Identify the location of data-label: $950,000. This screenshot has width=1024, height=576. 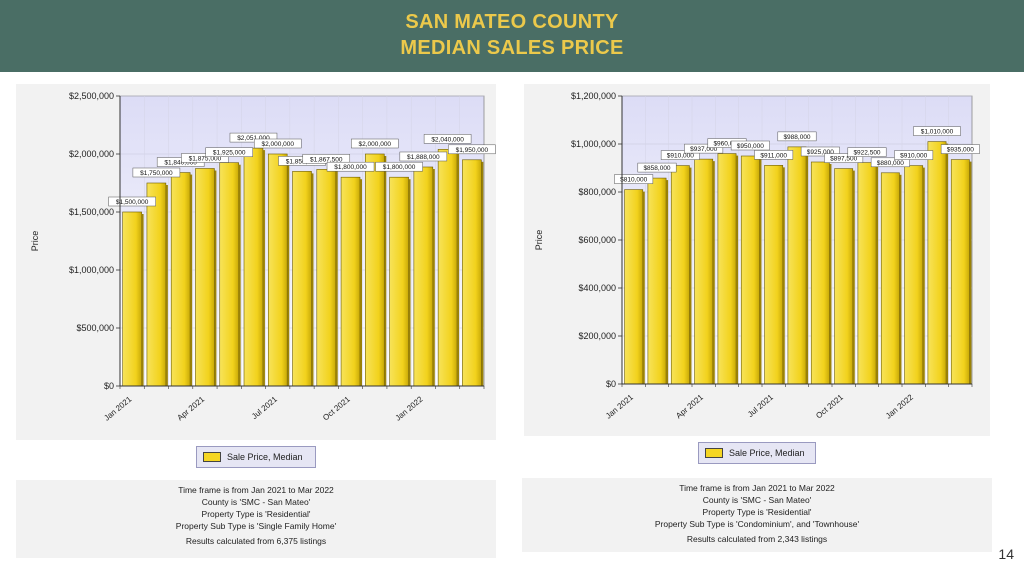
(750, 146).